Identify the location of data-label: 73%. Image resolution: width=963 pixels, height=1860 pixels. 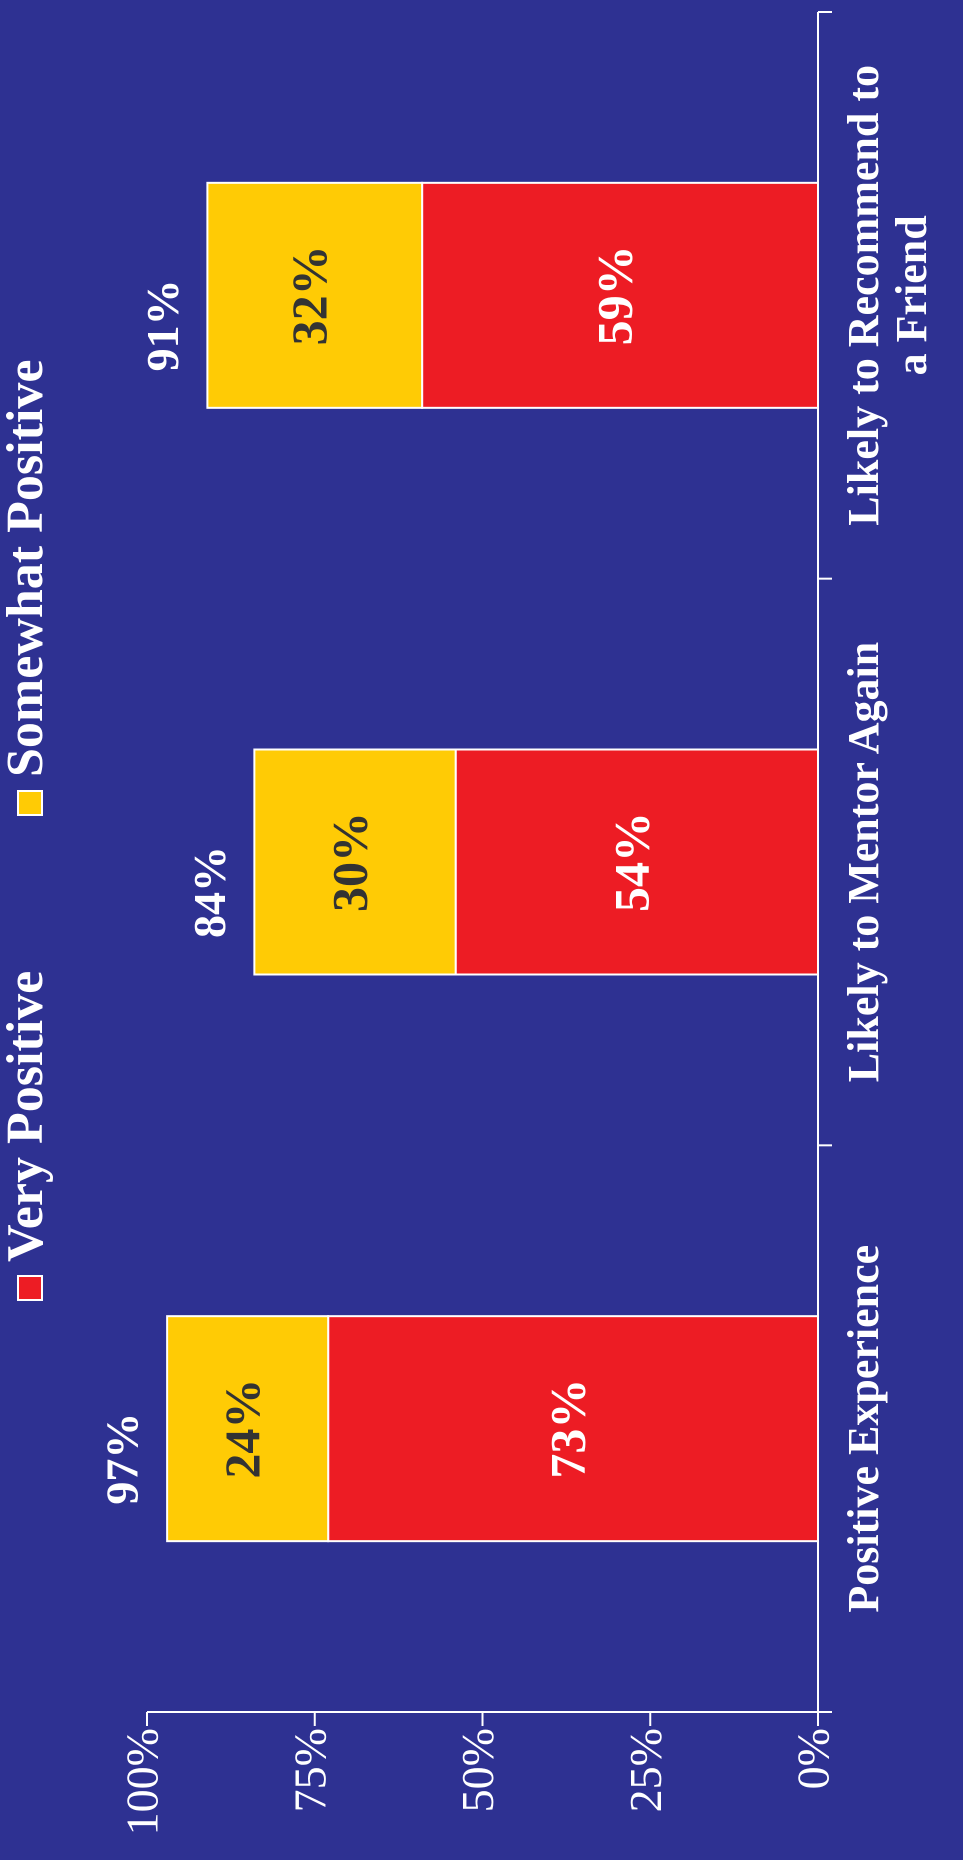
(568, 1429).